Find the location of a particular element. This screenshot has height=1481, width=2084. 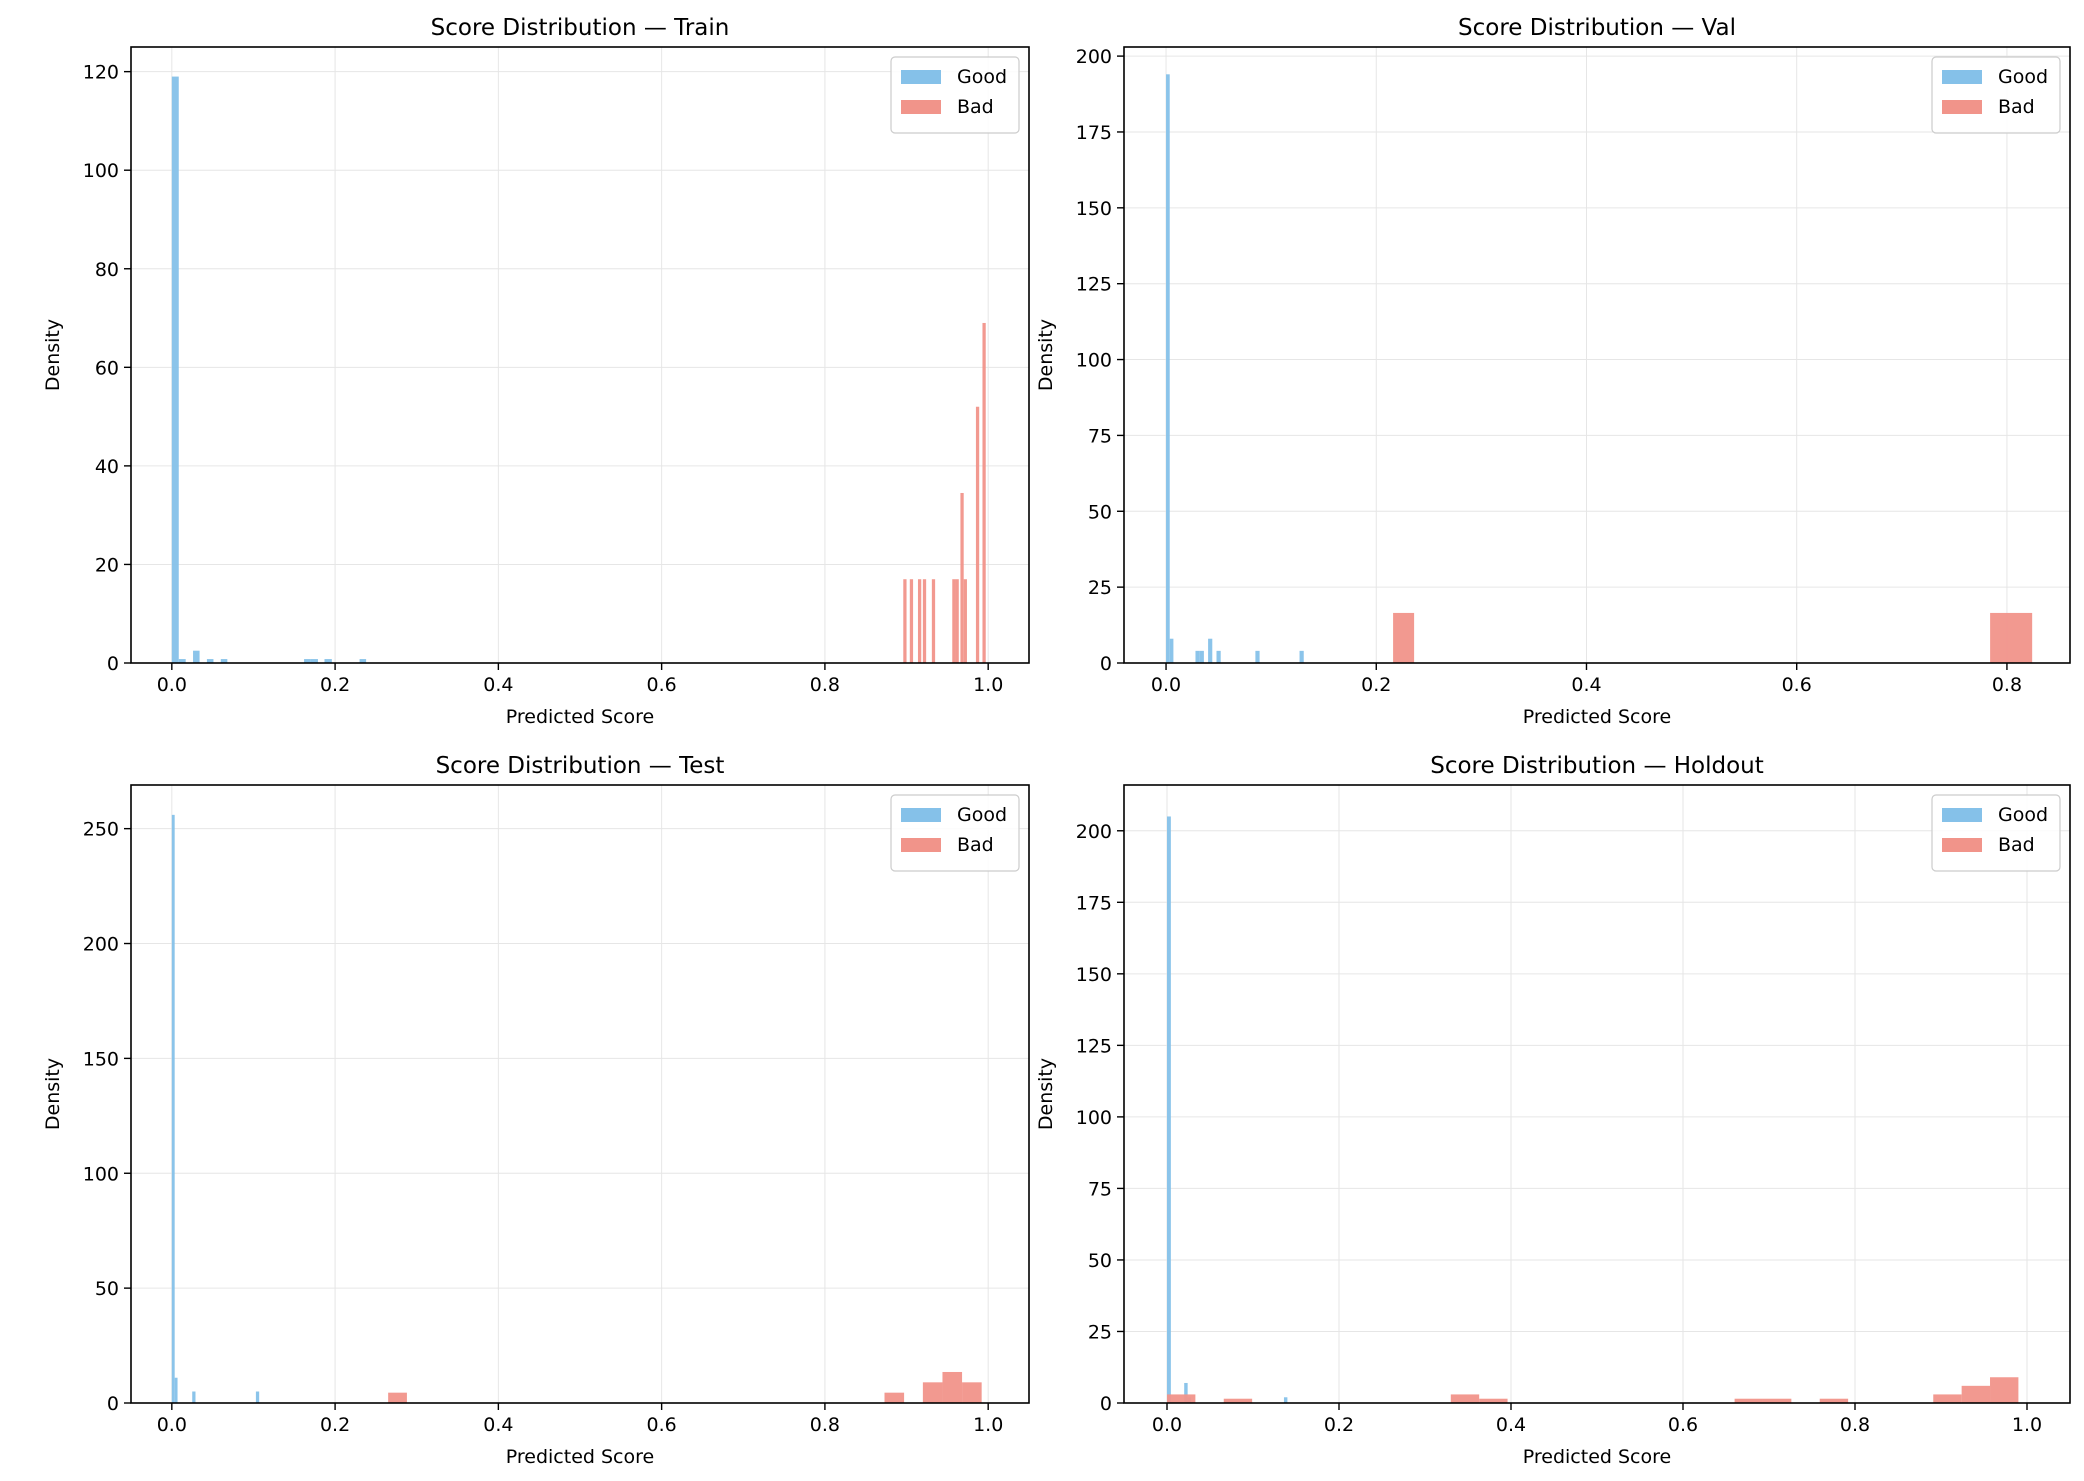

y-tick-label: 80 is located at coordinates (107, 270).